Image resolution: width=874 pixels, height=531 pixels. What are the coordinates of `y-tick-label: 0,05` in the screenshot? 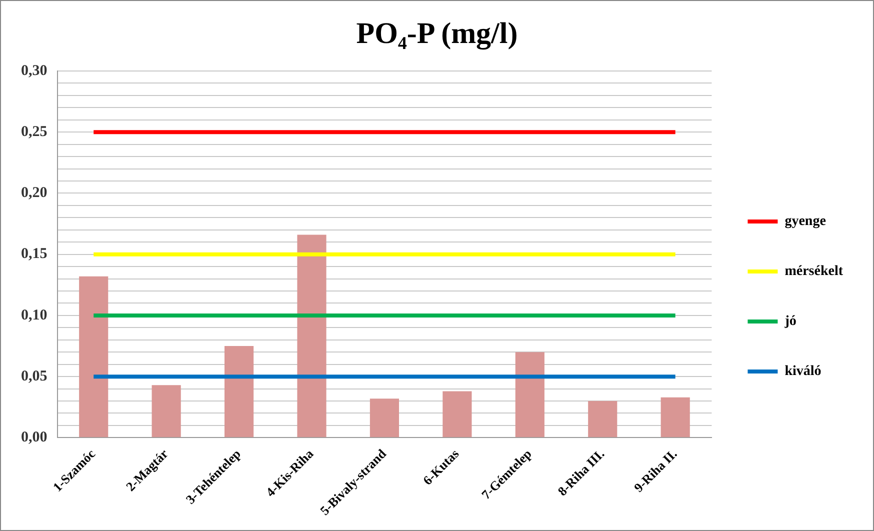 It's located at (34, 376).